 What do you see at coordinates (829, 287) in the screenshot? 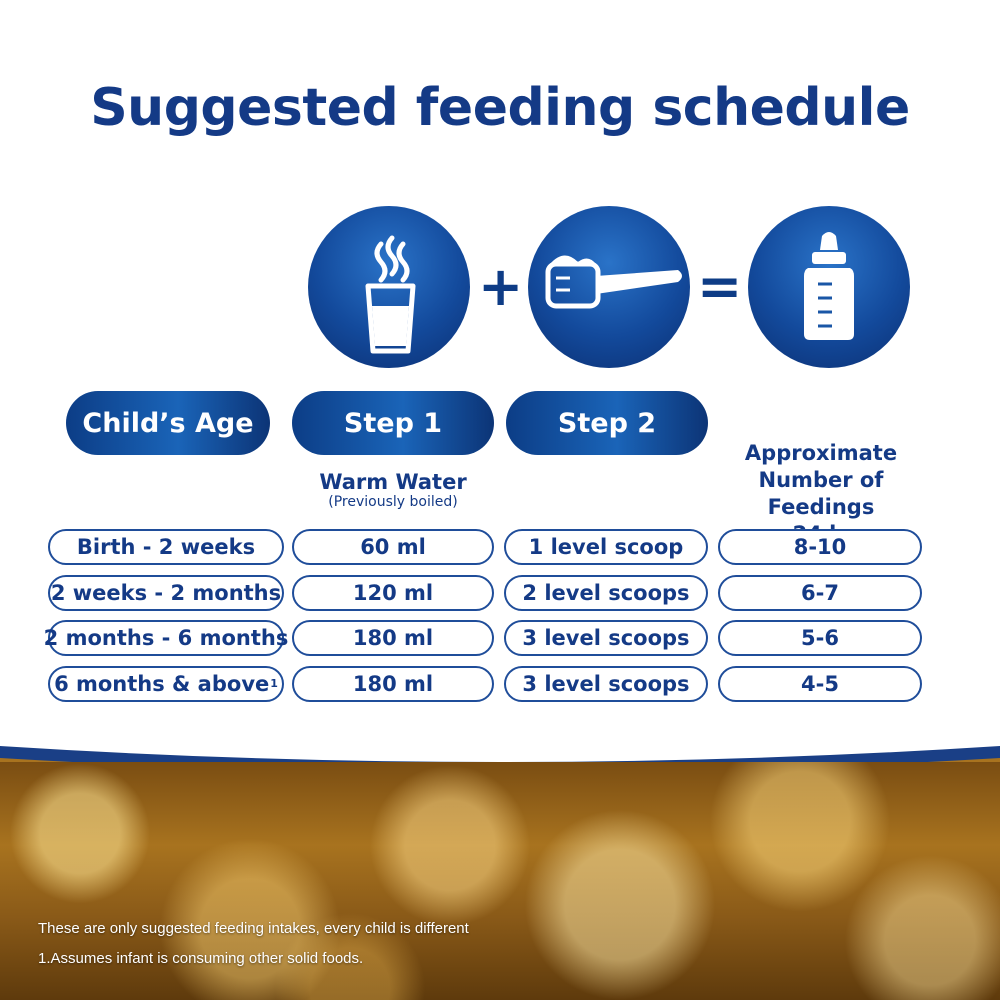
I see `baby-bottle-icon` at bounding box center [829, 287].